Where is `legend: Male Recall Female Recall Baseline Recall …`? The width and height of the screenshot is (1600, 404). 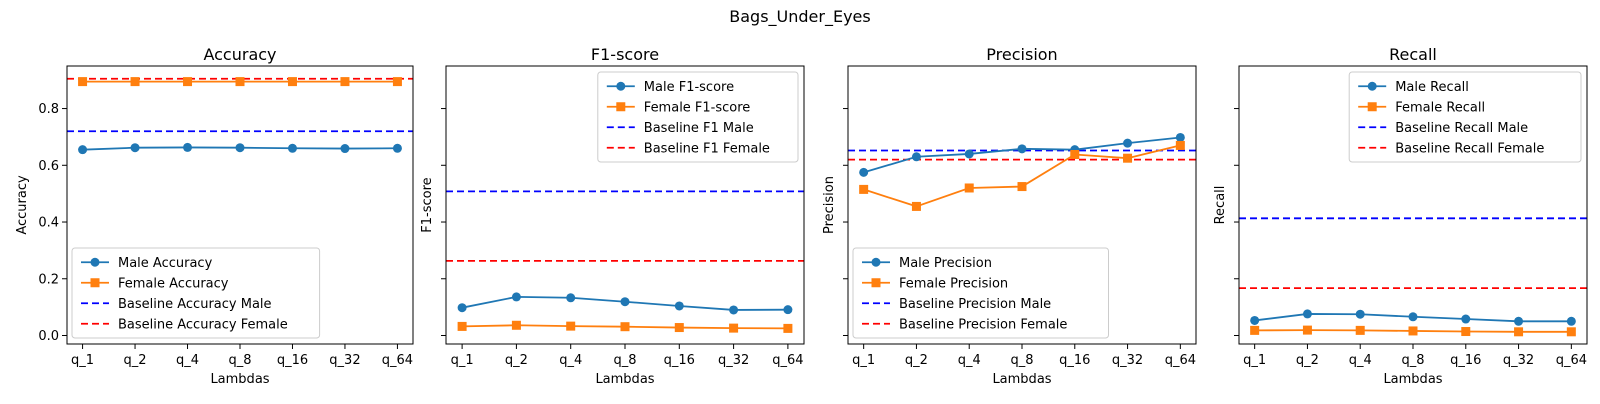
legend: Male Recall Female Recall Baseline Recall … is located at coordinates (1465, 117).